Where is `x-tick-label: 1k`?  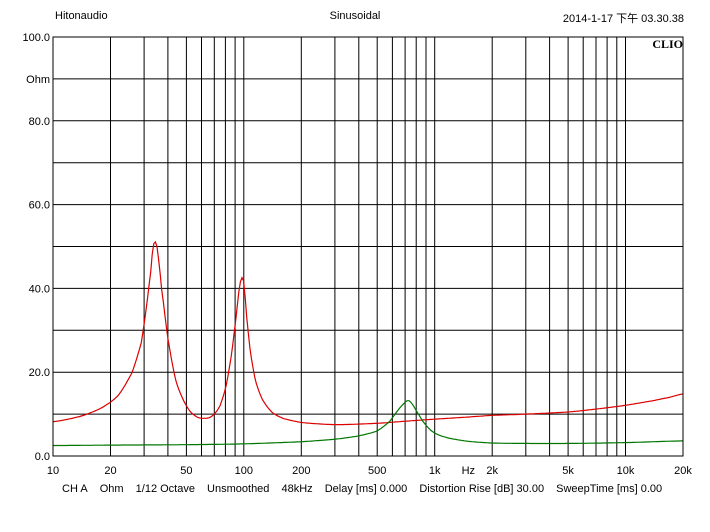 x-tick-label: 1k is located at coordinates (435, 471).